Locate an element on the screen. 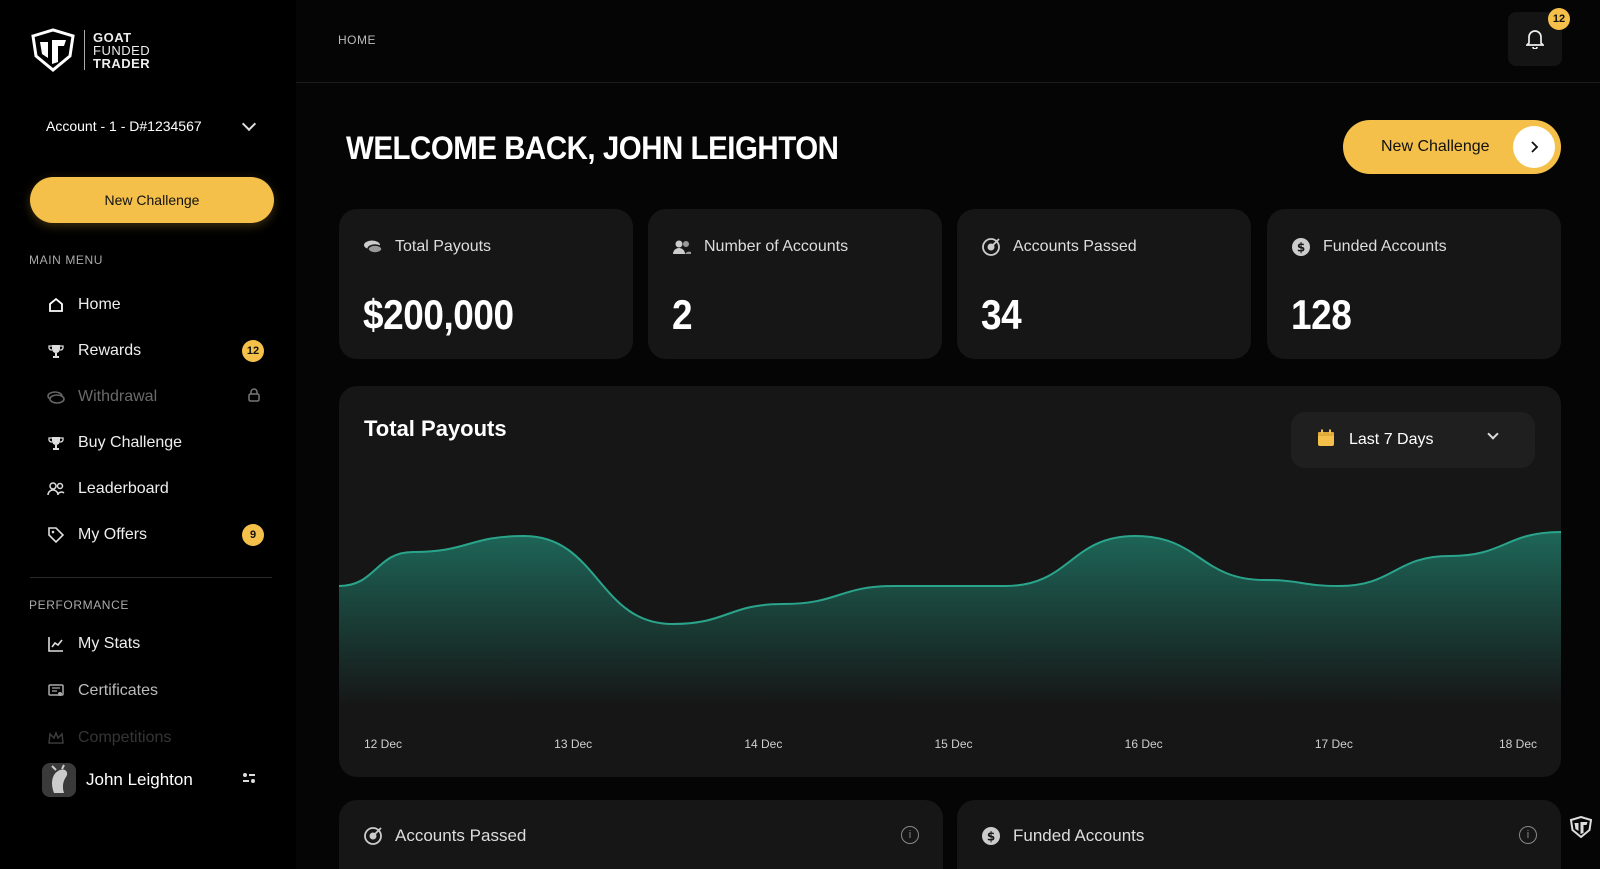 The image size is (1600, 869). new-challenge-label: New Challenge is located at coordinates (1435, 146).